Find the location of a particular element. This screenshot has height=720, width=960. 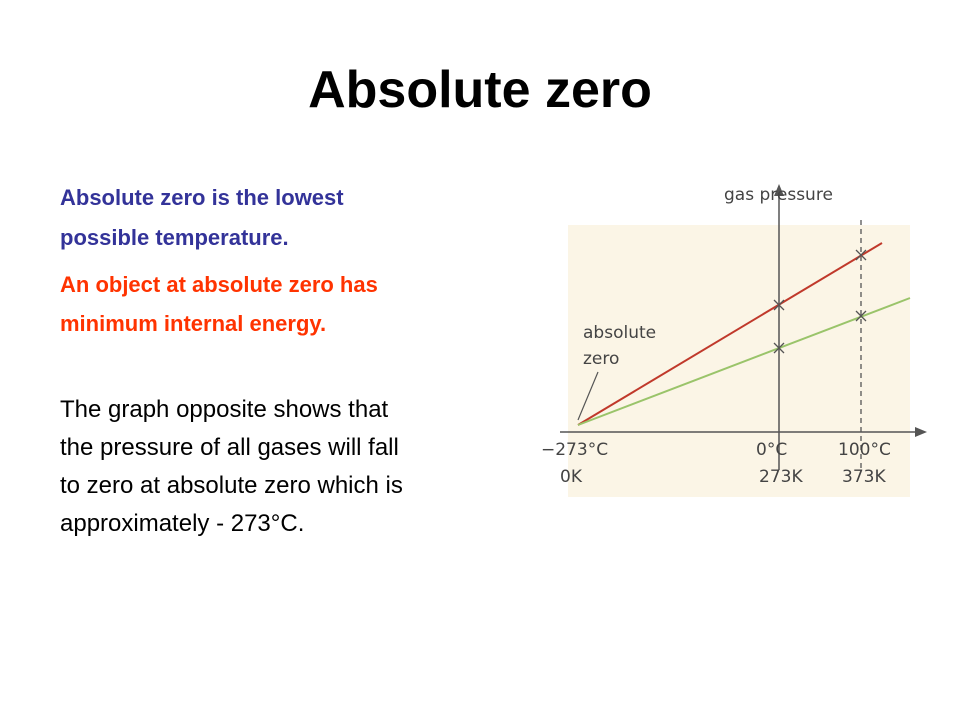

text-line: An object at absolute zero has is located at coordinates (219, 284).